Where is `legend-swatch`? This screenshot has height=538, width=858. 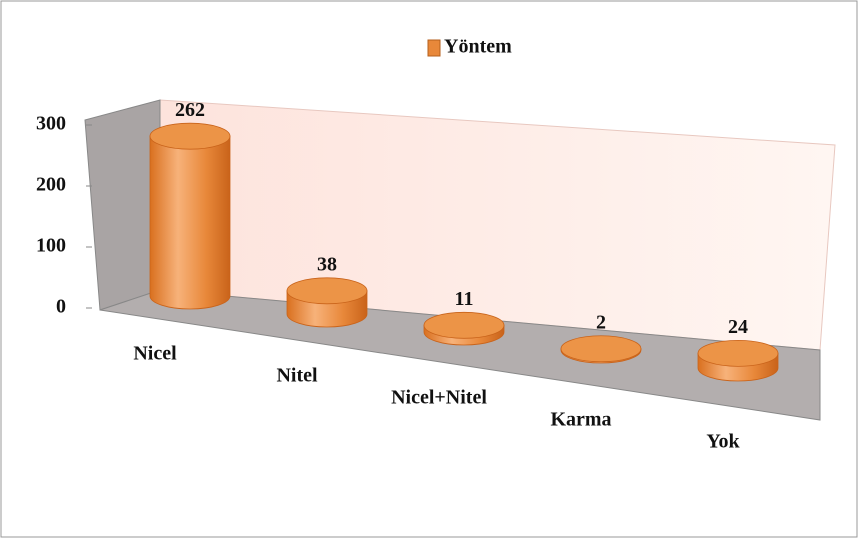 legend-swatch is located at coordinates (434, 48).